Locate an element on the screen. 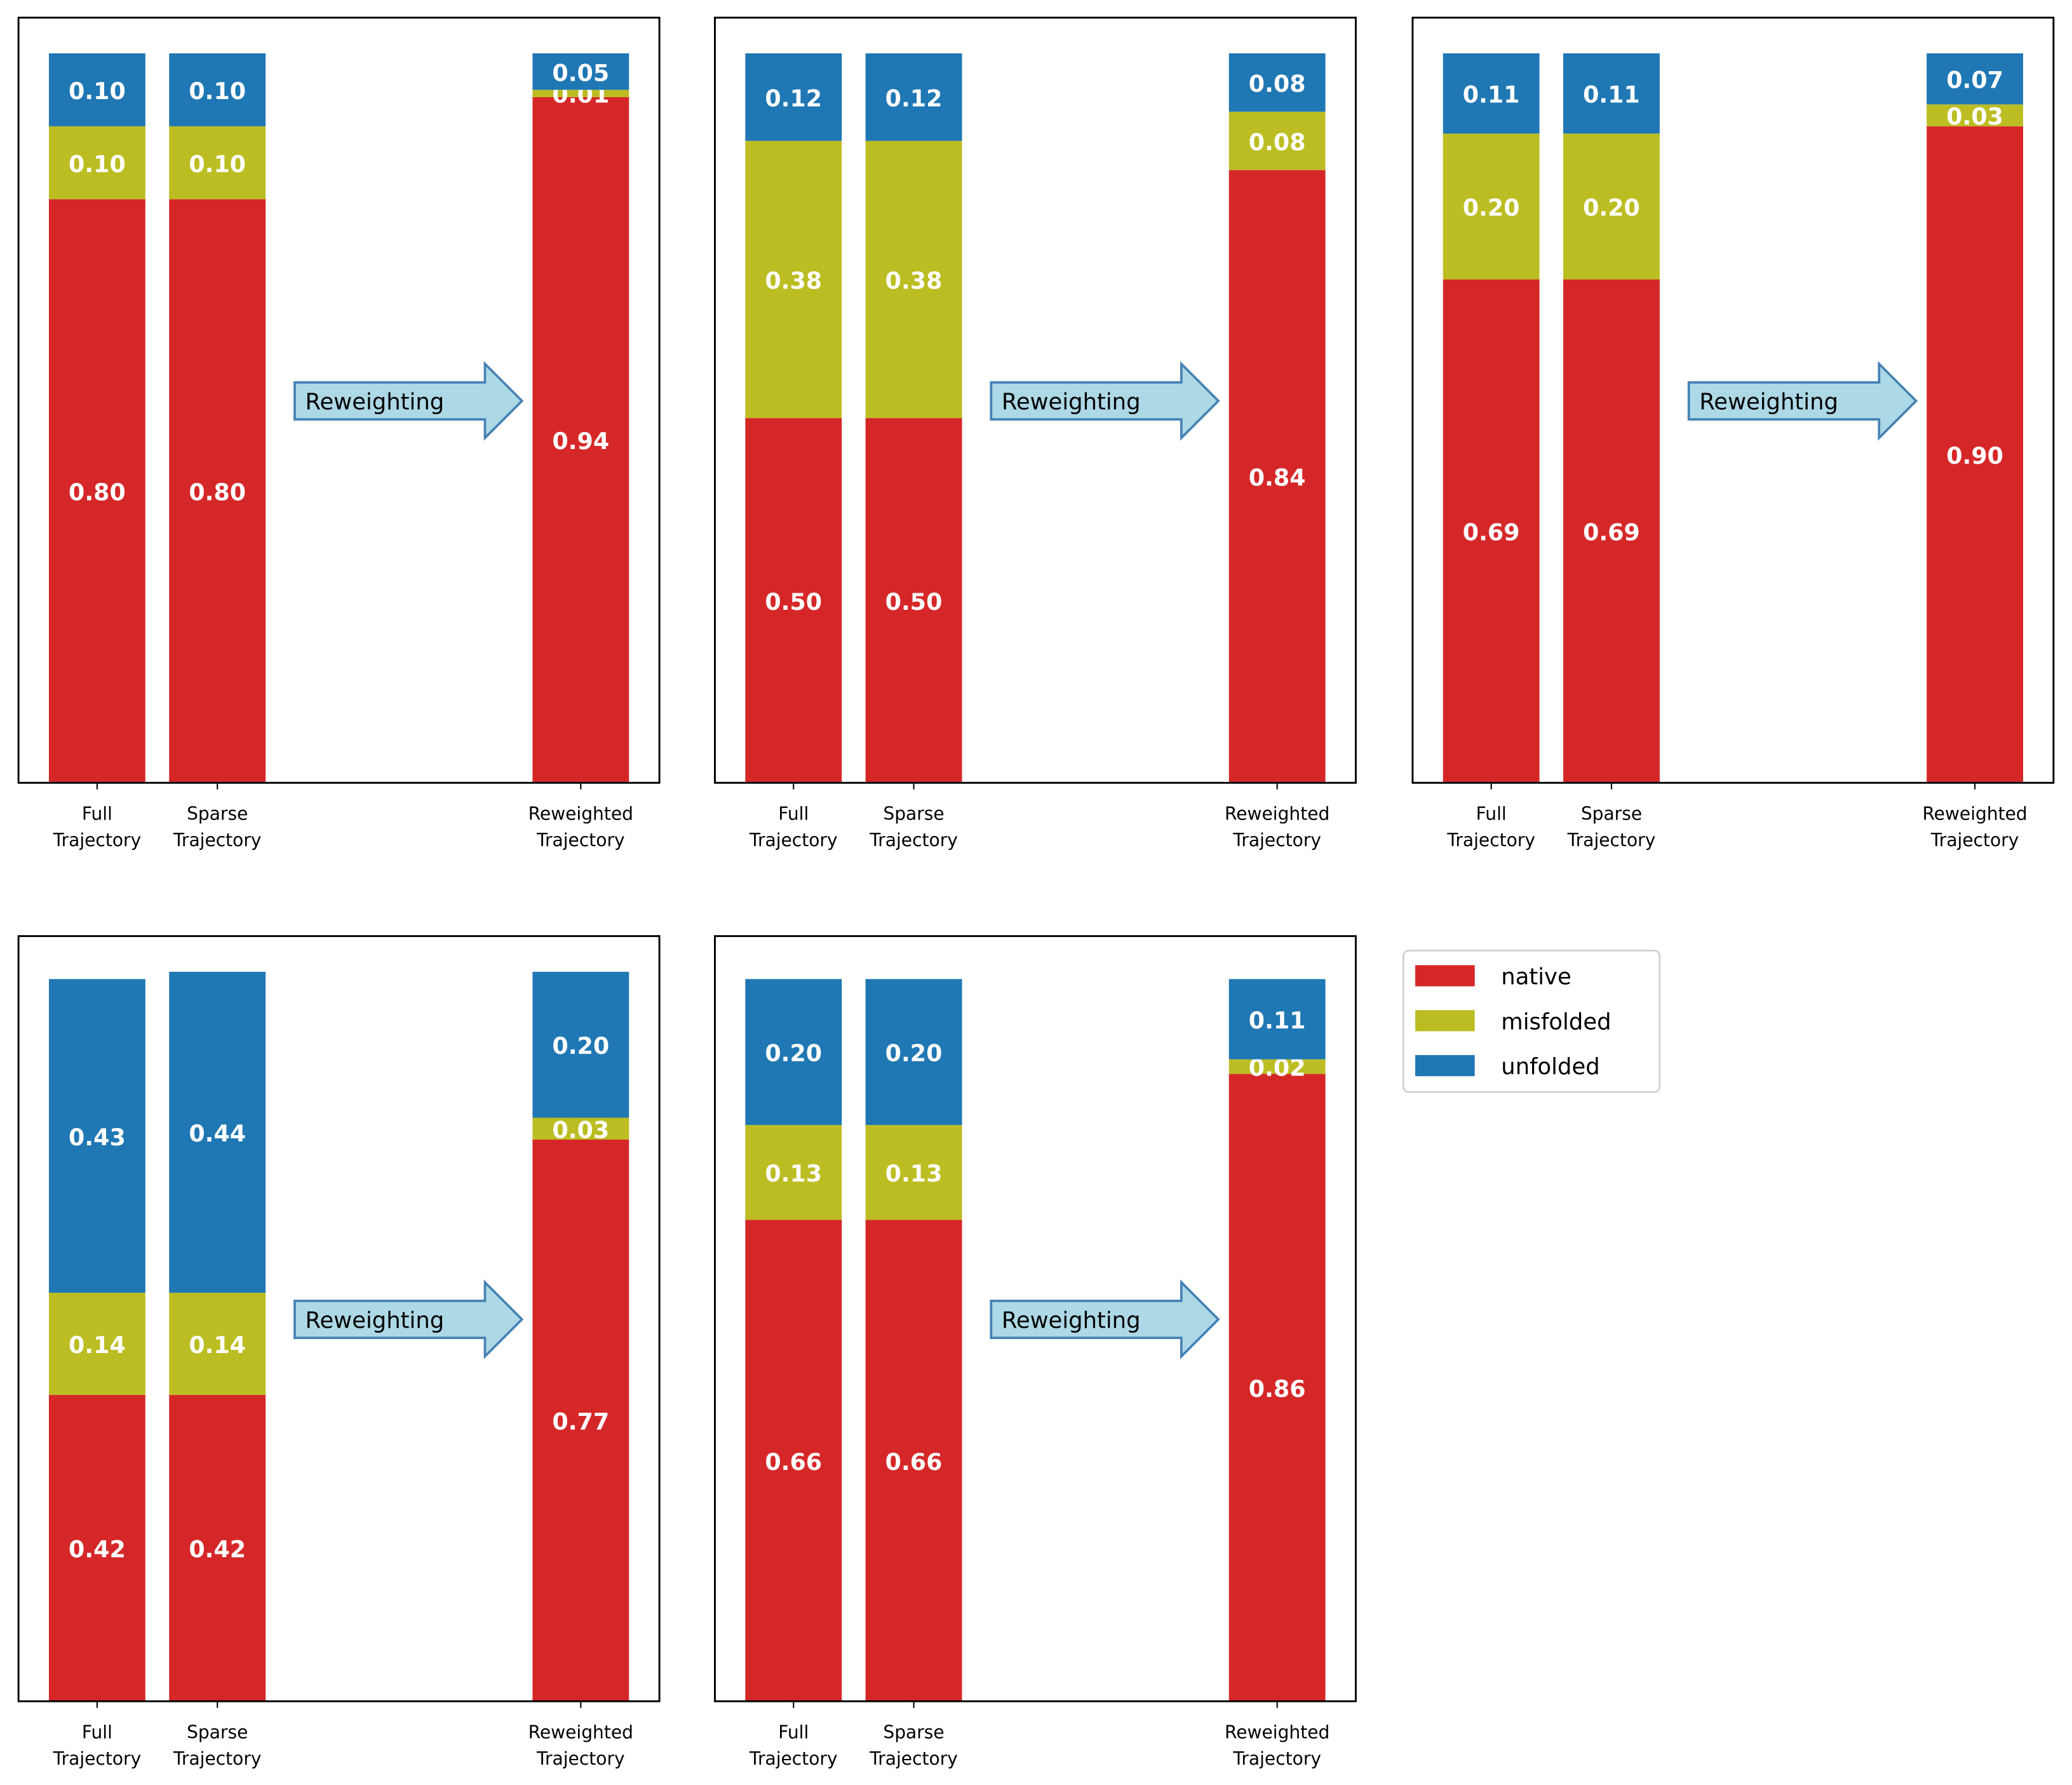  data-label: 0.66 is located at coordinates (793, 1462).